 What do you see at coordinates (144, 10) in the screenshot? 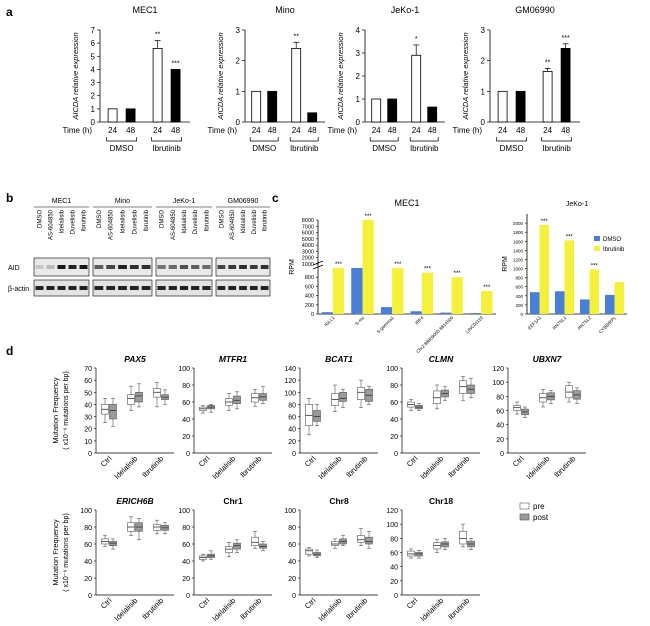
I see `chart-title: MEC1` at bounding box center [144, 10].